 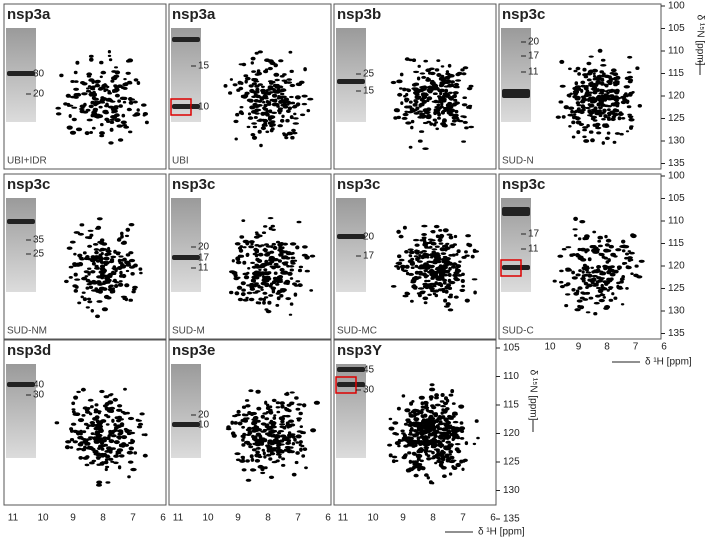 I want to click on panel-title: nsp3c, so click(x=28, y=184).